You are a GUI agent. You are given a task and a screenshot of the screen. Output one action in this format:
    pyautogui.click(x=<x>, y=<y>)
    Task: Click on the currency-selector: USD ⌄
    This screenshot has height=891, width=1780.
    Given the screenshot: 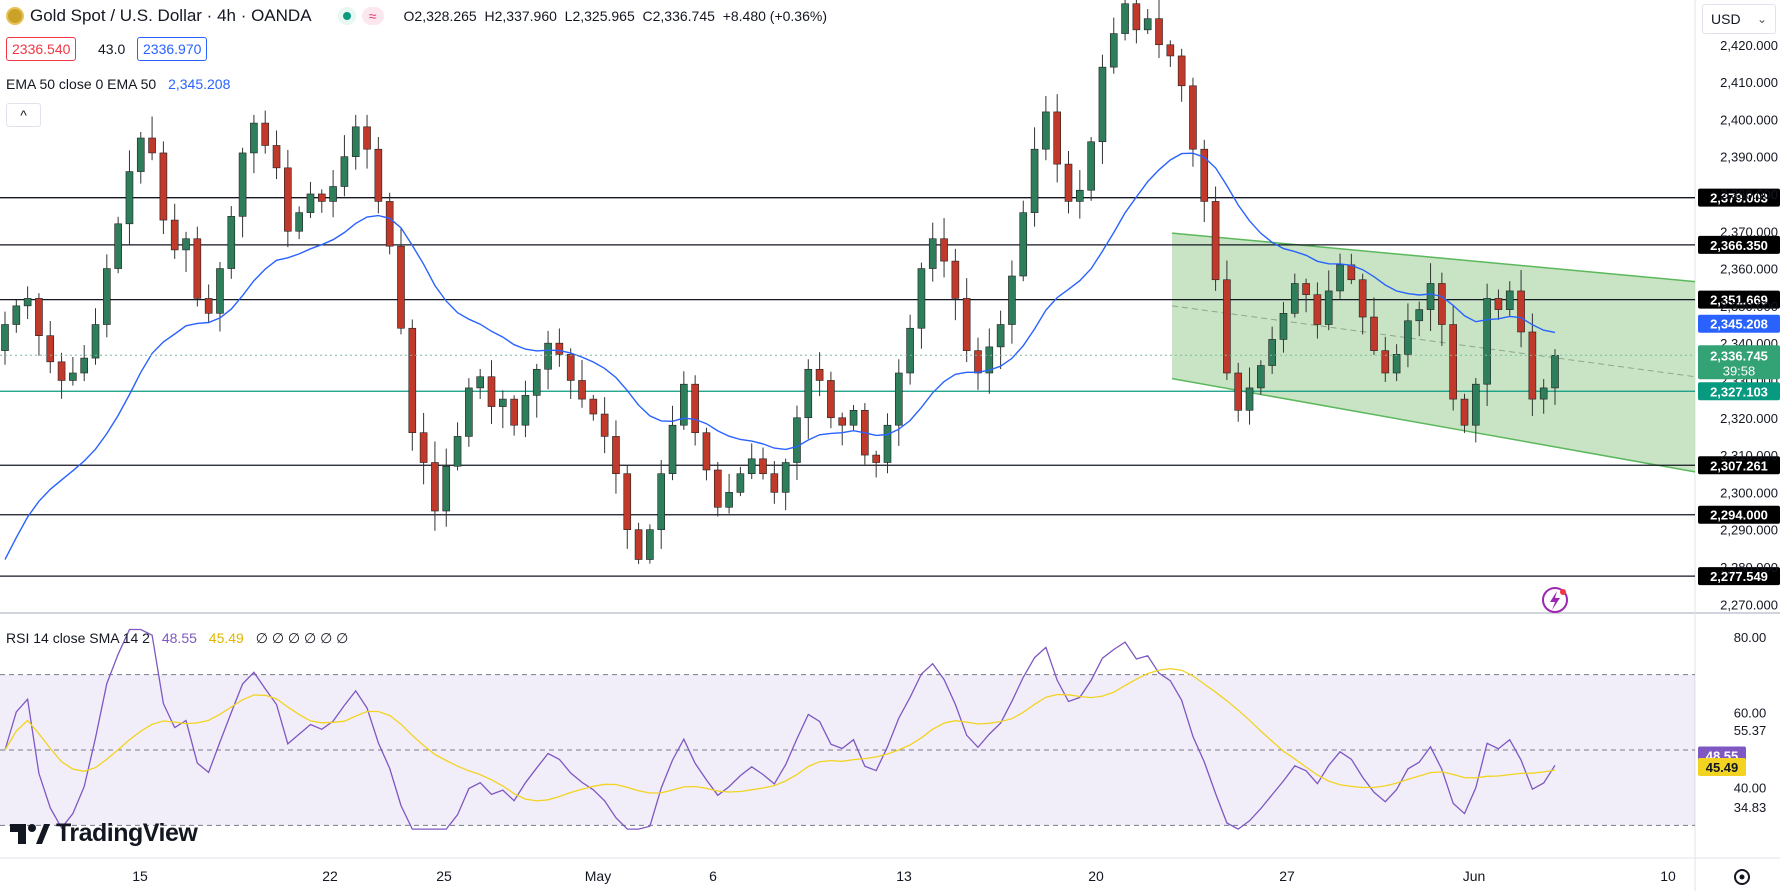 What is the action you would take?
    pyautogui.click(x=1739, y=19)
    